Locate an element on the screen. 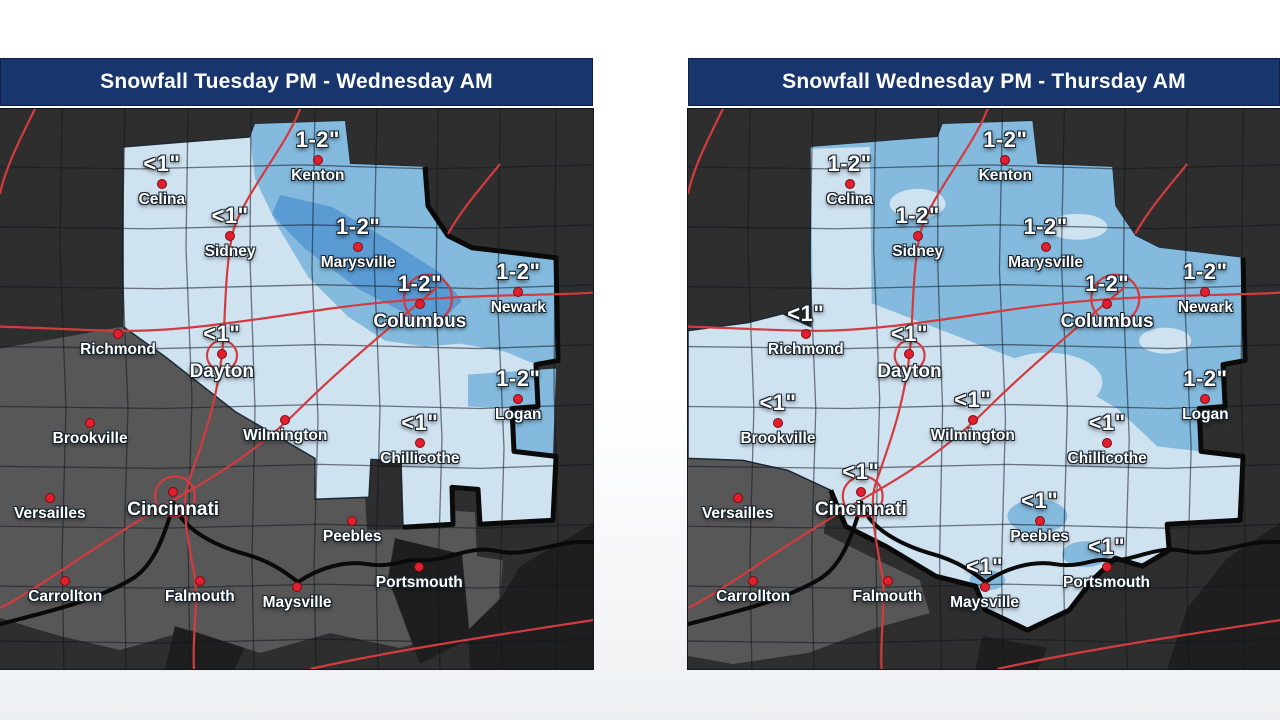 This screenshot has width=1280, height=720. city-name-label: Brookville is located at coordinates (90, 439).